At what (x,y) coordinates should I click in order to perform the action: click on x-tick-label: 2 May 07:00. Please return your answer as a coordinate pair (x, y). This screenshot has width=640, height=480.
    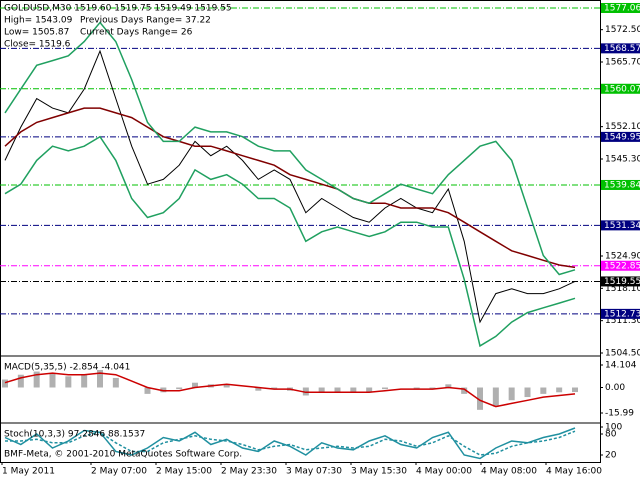
    Looking at the image, I should click on (119, 472).